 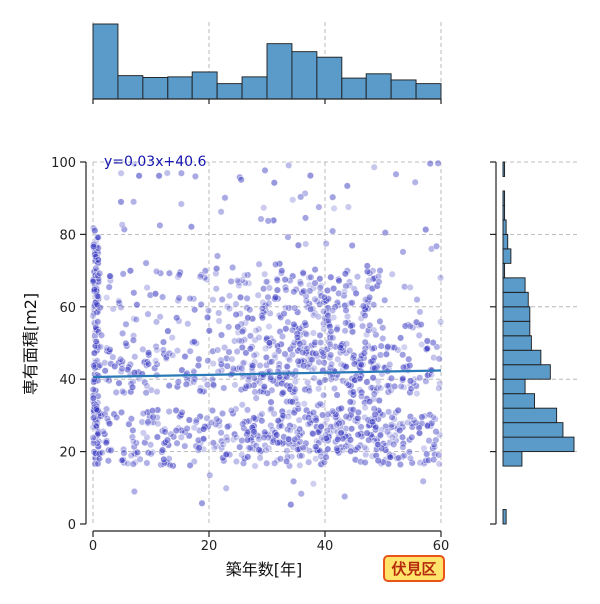 What do you see at coordinates (209, 546) in the screenshot?
I see `x-tick-label: 20` at bounding box center [209, 546].